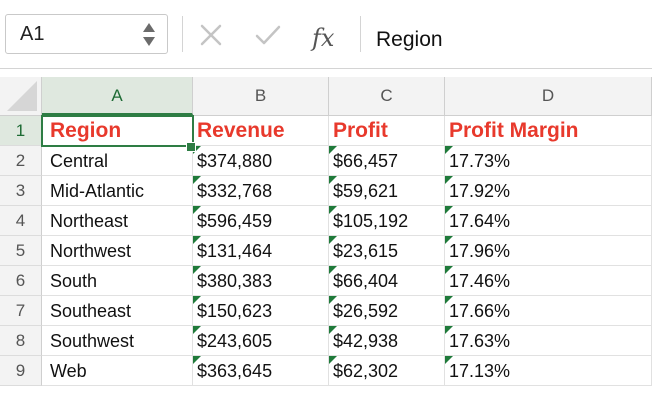 The height and width of the screenshot is (400, 652). I want to click on select-all-corner, so click(21, 96).